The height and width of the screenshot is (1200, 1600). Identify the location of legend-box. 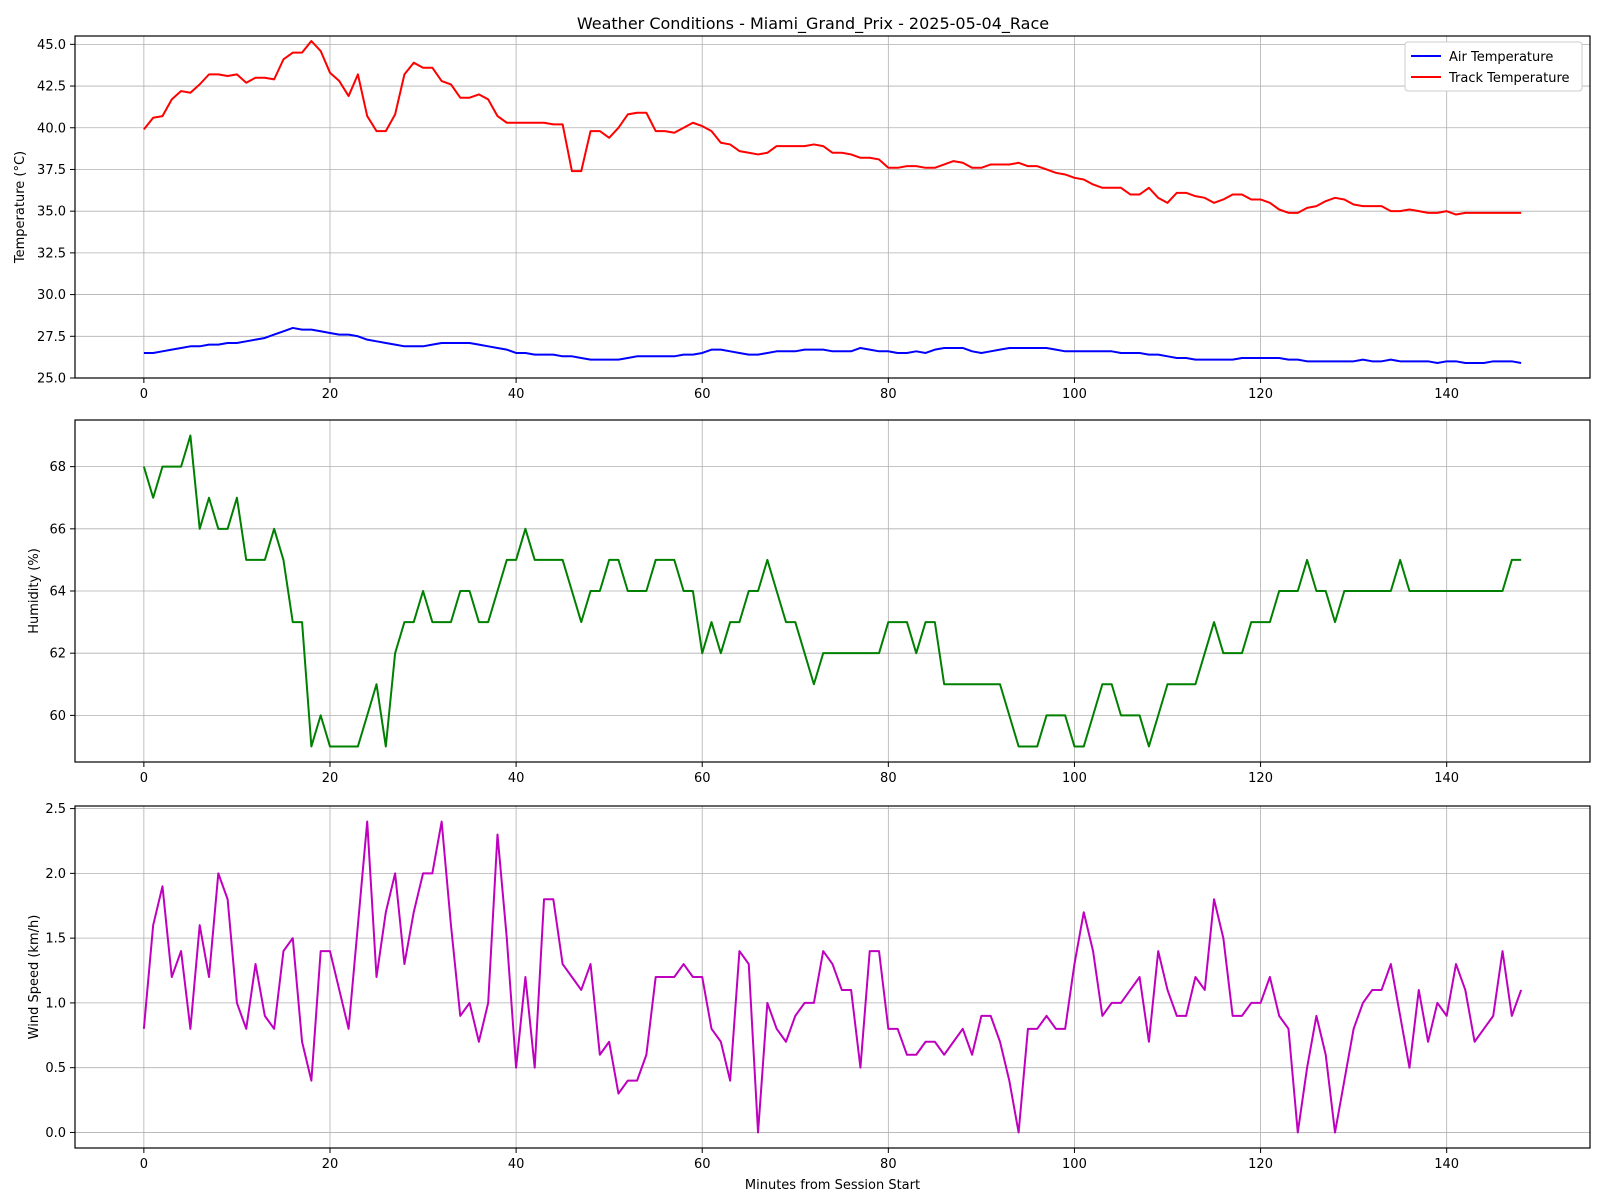
(1493, 66).